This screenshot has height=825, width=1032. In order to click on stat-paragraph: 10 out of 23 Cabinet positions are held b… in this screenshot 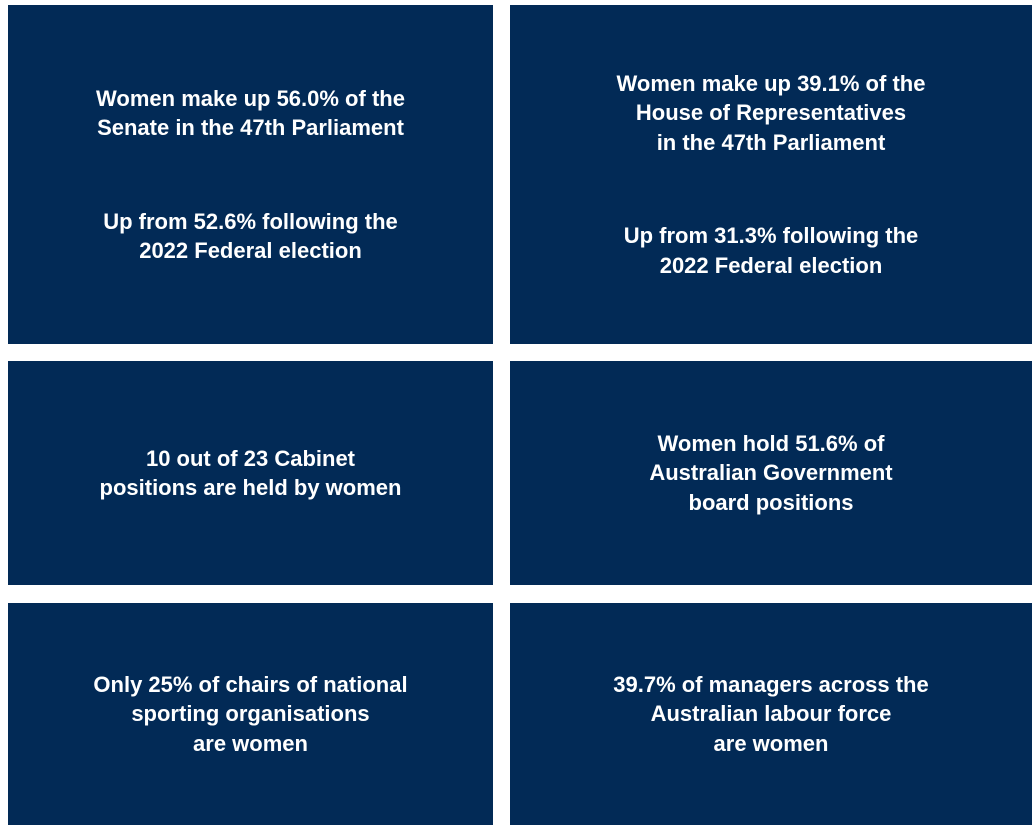, I will do `click(251, 473)`.